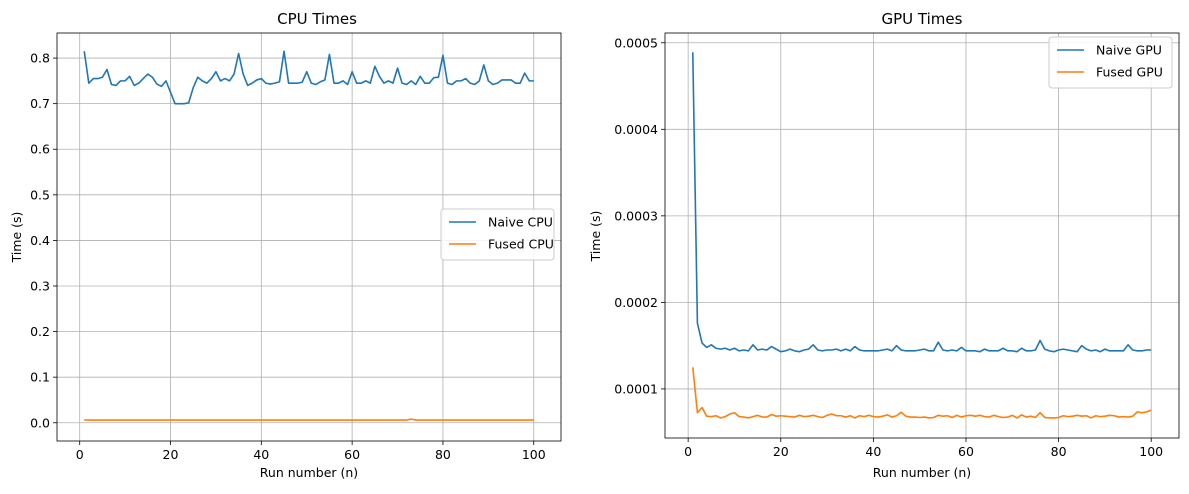 The width and height of the screenshot is (1189, 494). What do you see at coordinates (636, 42) in the screenshot?
I see `y-tick-label: 0.0005` at bounding box center [636, 42].